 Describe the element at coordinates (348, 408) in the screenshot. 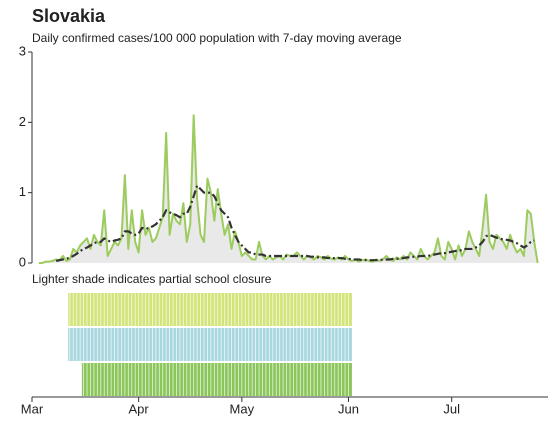

I see `x-tick-label: Jun` at that location.